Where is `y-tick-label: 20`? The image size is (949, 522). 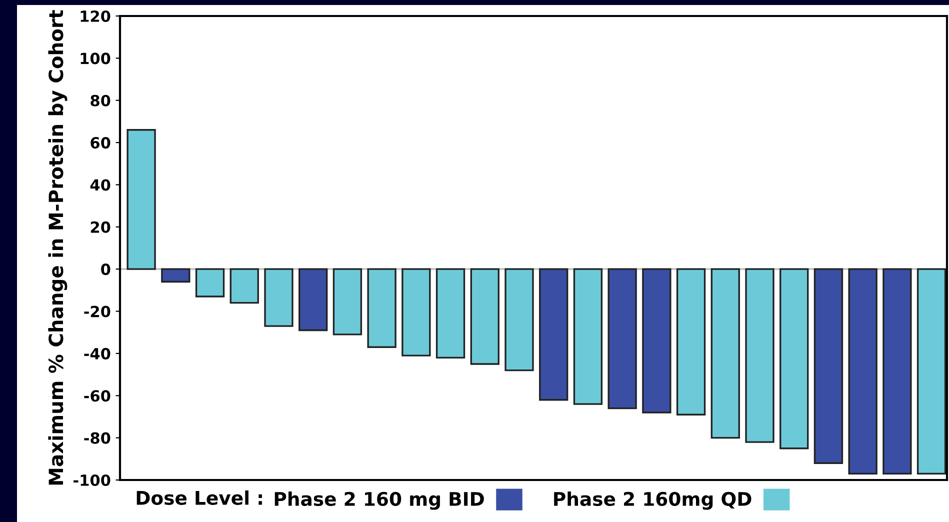 y-tick-label: 20 is located at coordinates (100, 227).